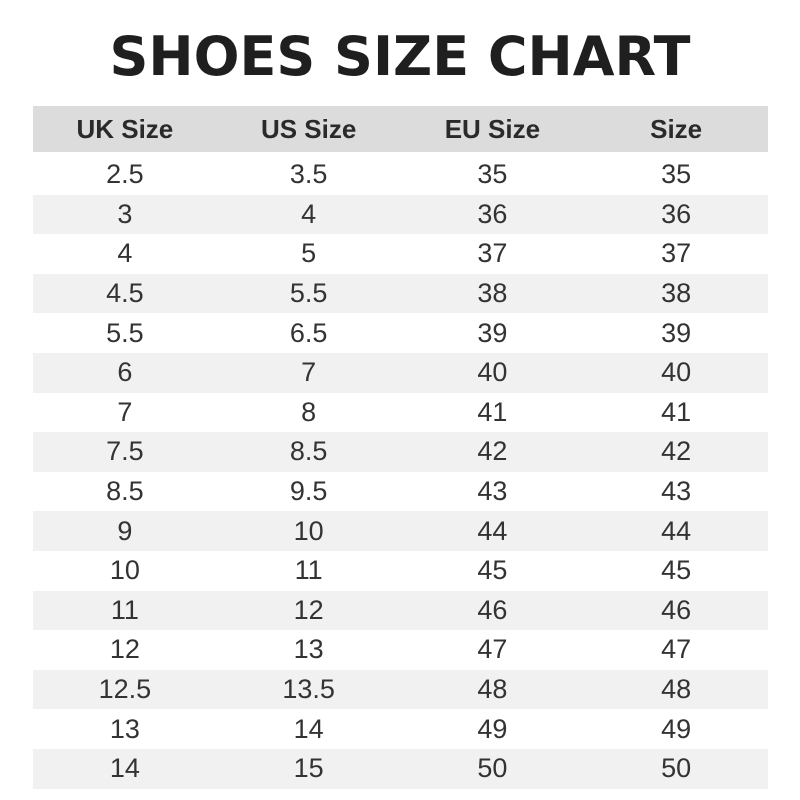 The width and height of the screenshot is (800, 800). I want to click on table-row: 12.5 13.5 48 48, so click(400, 689).